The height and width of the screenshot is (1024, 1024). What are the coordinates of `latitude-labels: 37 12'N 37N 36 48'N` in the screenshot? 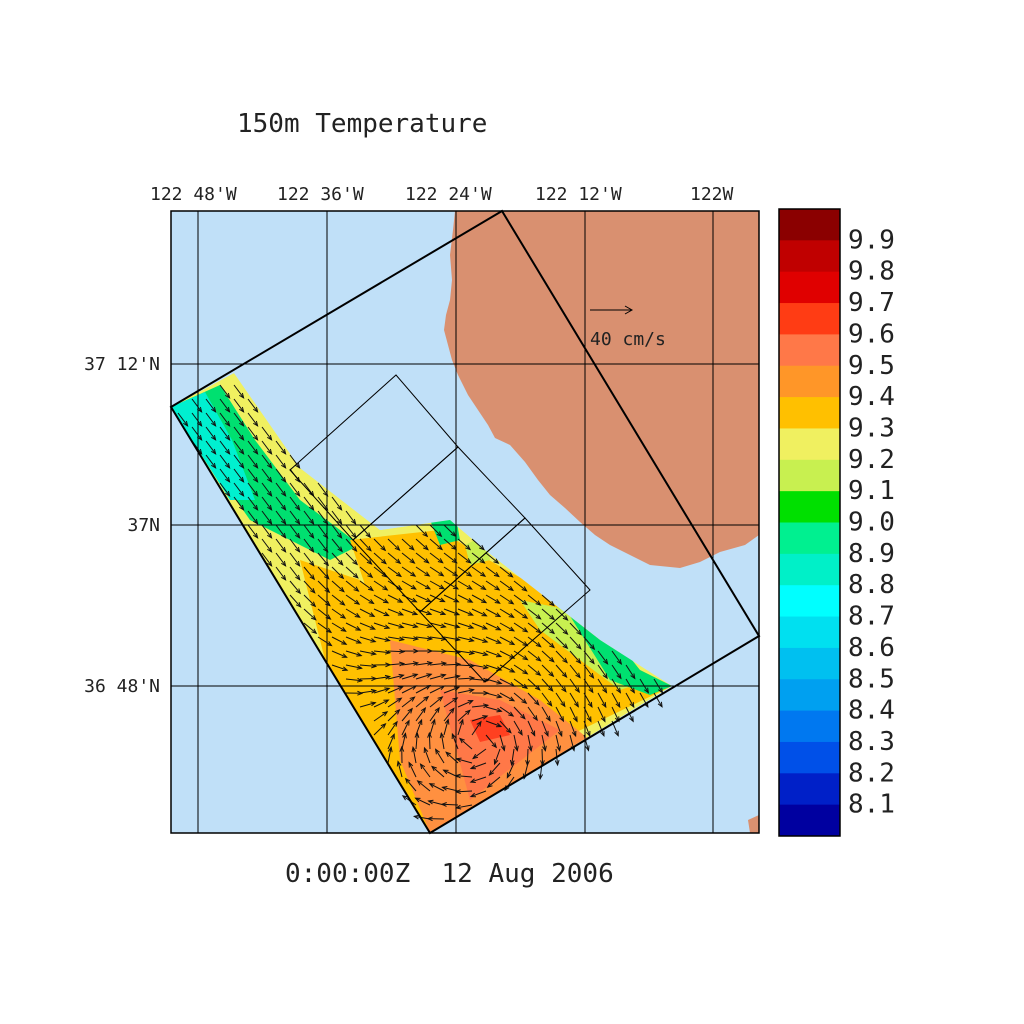 It's located at (122, 525).